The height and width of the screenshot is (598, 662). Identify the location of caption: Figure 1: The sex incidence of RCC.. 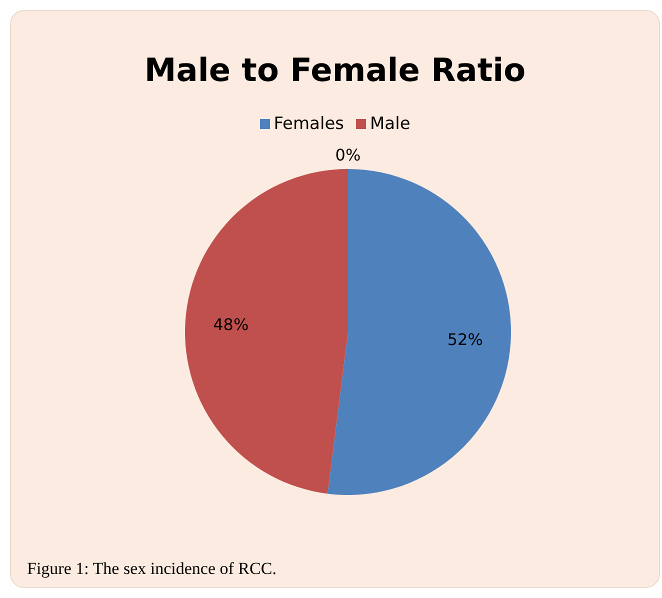
(151, 569).